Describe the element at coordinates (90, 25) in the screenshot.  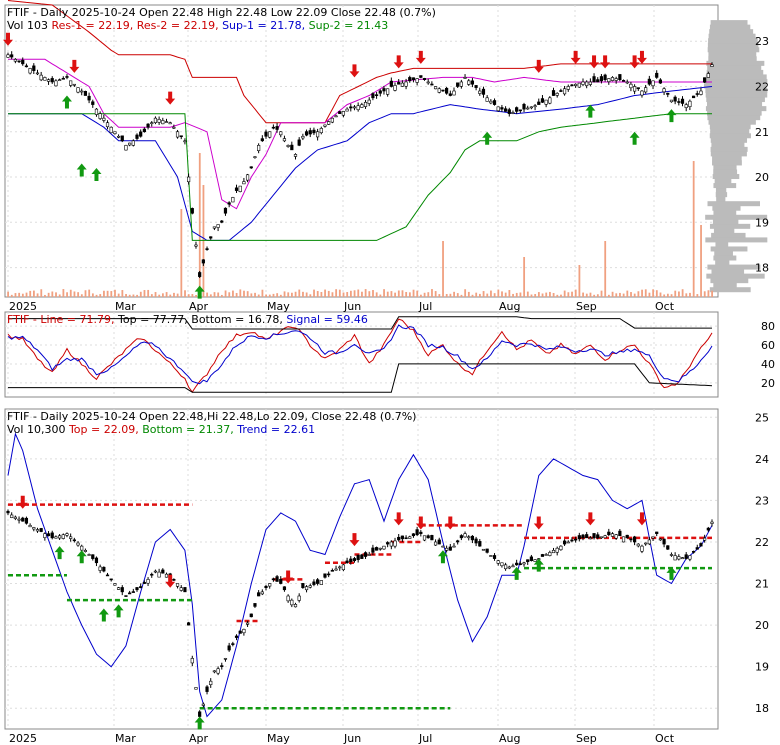
I see `price-legend-entry: Res-1 = 22.19,` at that location.